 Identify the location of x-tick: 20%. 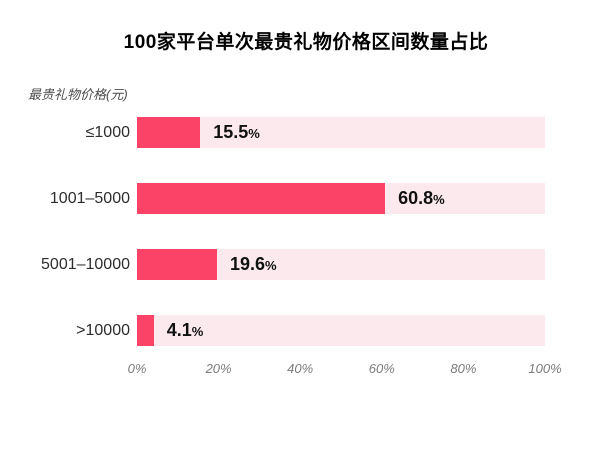
(218, 368).